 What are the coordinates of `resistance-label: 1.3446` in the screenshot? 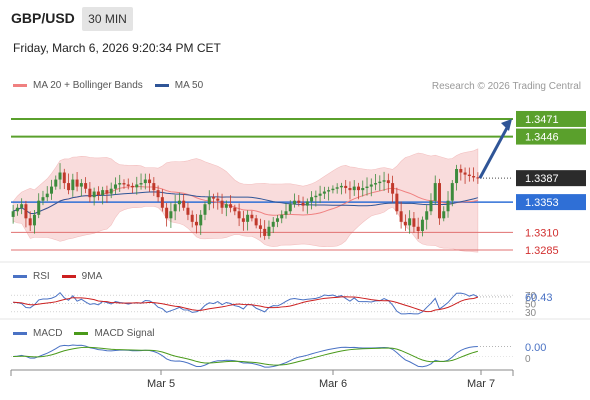 It's located at (542, 138).